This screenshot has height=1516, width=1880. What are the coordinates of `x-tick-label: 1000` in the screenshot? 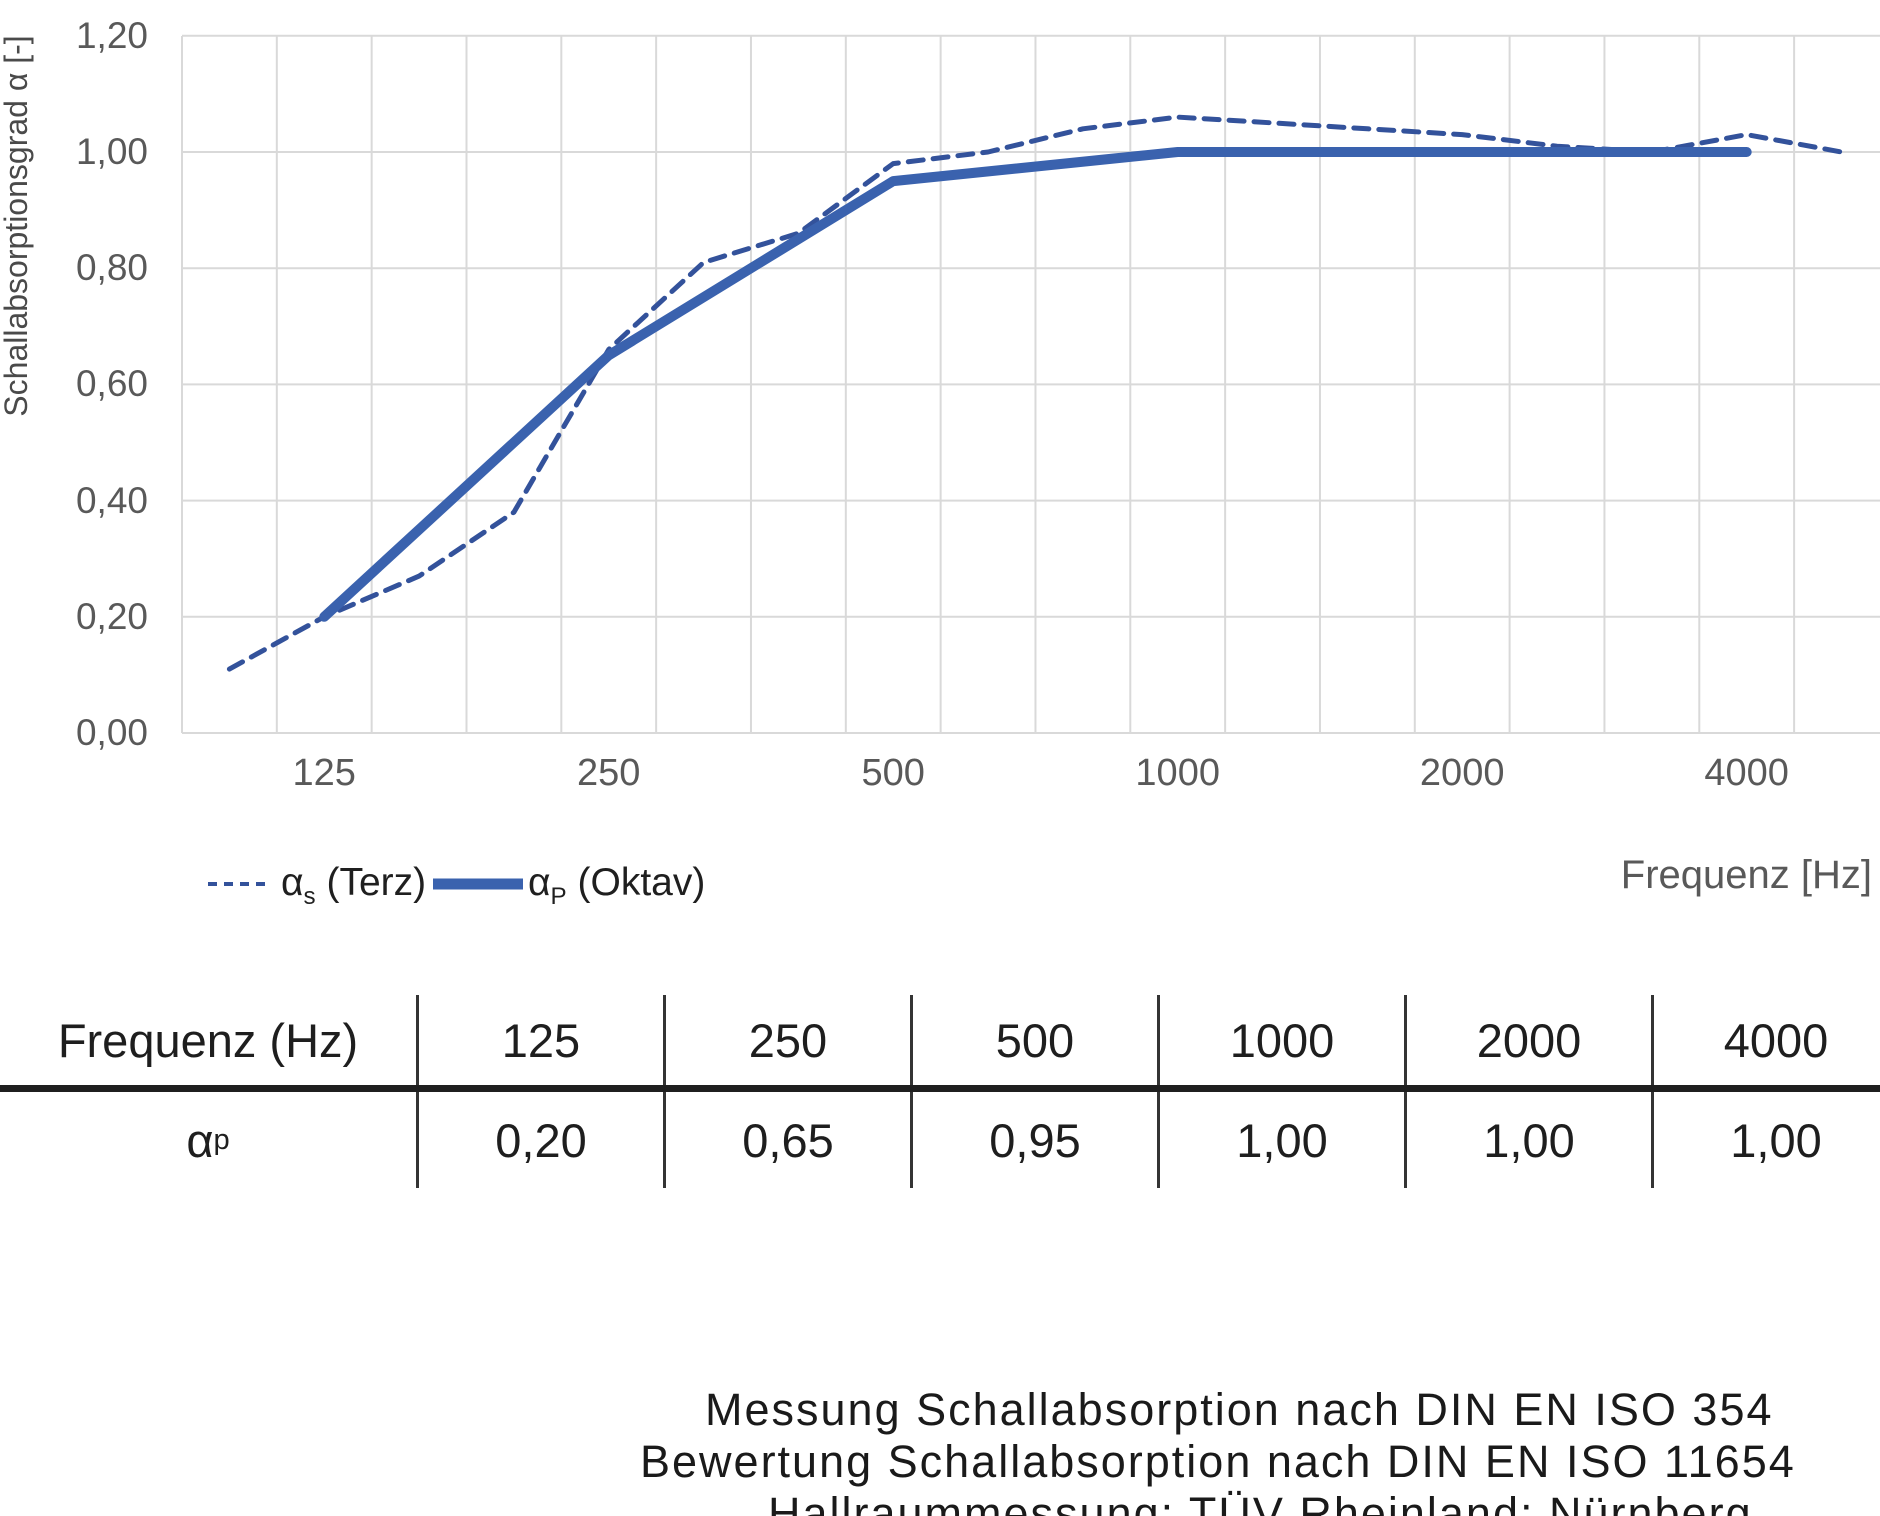 It's located at (1177, 773).